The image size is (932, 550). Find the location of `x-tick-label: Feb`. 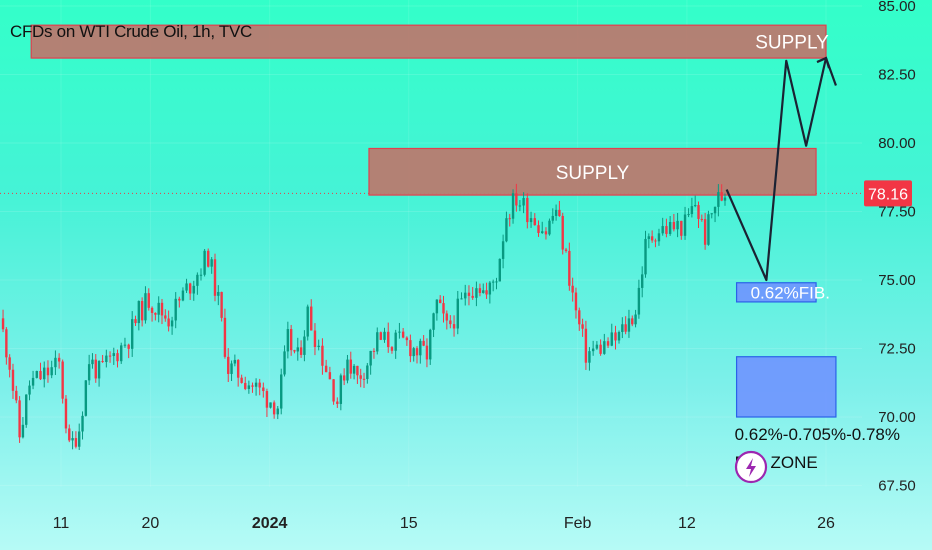

x-tick-label: Feb is located at coordinates (578, 523).